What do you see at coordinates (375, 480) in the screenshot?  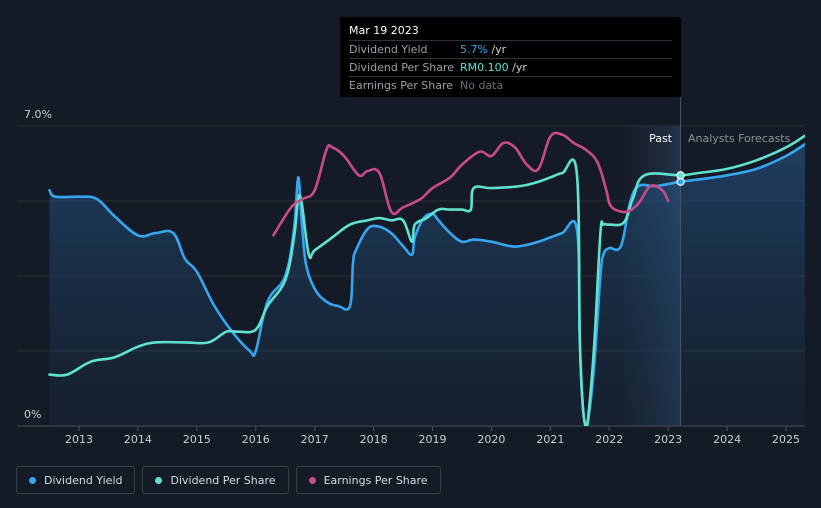 I see `legend-label: Earnings Per Share` at bounding box center [375, 480].